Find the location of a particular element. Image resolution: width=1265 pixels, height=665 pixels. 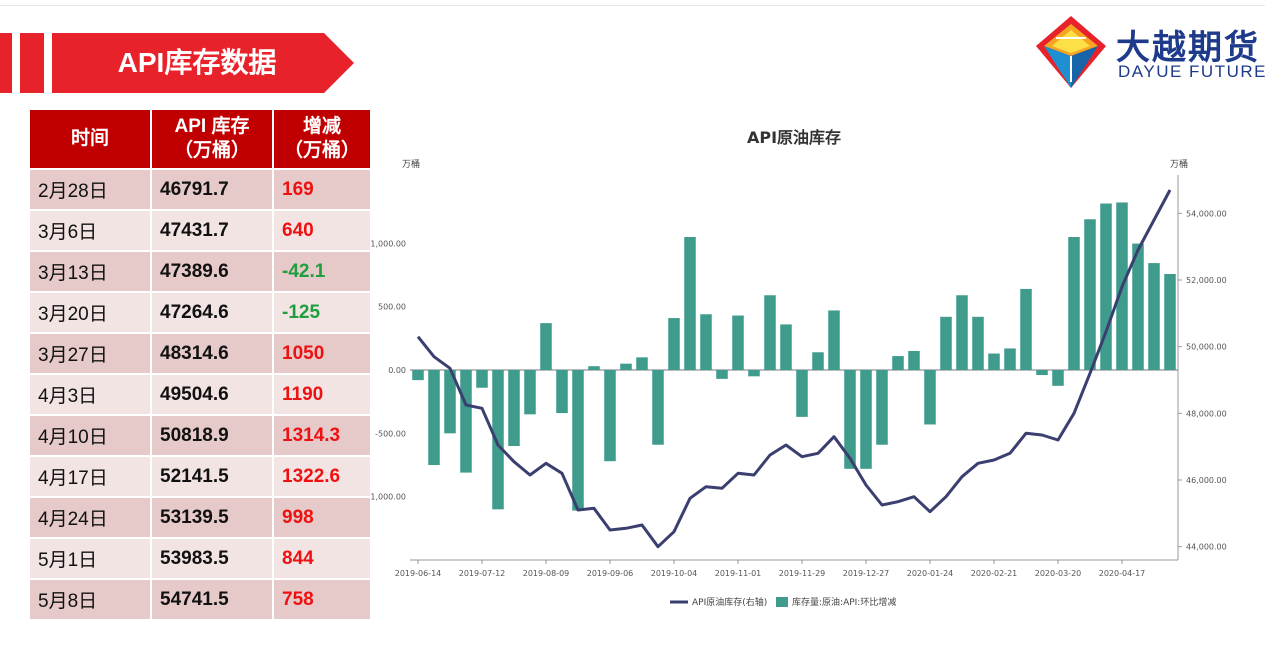

cell-date: 5月8日 is located at coordinates (90, 599).